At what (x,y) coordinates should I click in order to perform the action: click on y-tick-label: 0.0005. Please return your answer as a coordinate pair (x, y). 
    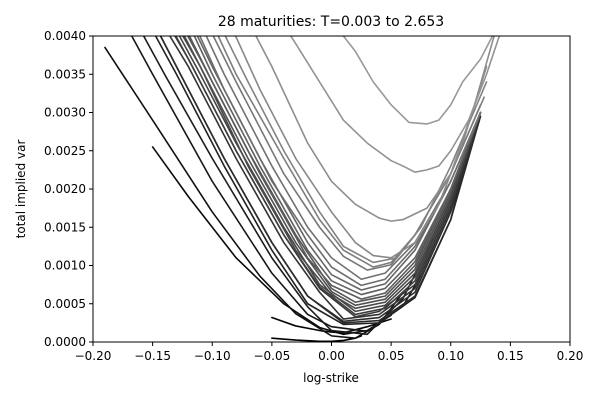
    Looking at the image, I should click on (65, 304).